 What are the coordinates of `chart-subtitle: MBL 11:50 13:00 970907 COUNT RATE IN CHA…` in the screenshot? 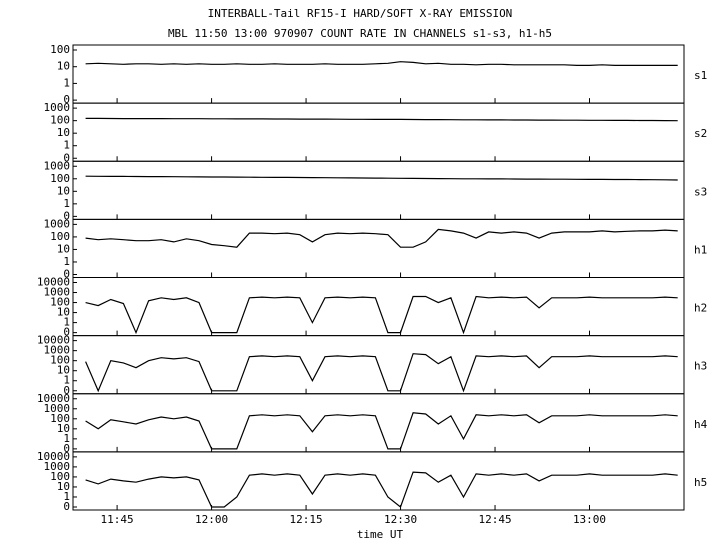 It's located at (360, 33).